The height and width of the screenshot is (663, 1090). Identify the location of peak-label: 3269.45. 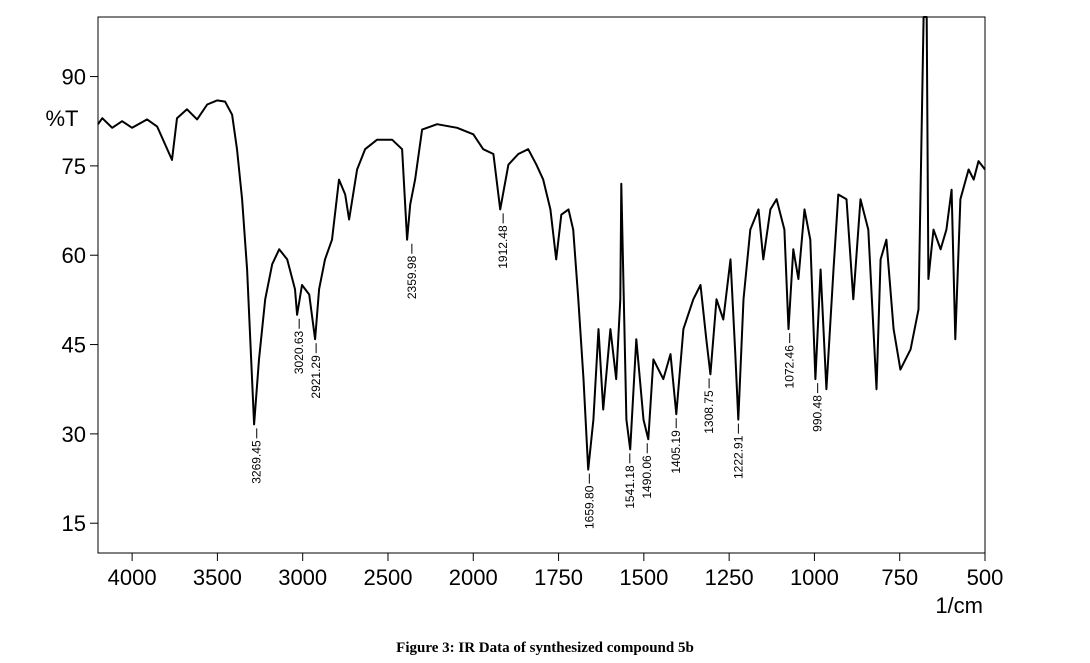
(257, 462).